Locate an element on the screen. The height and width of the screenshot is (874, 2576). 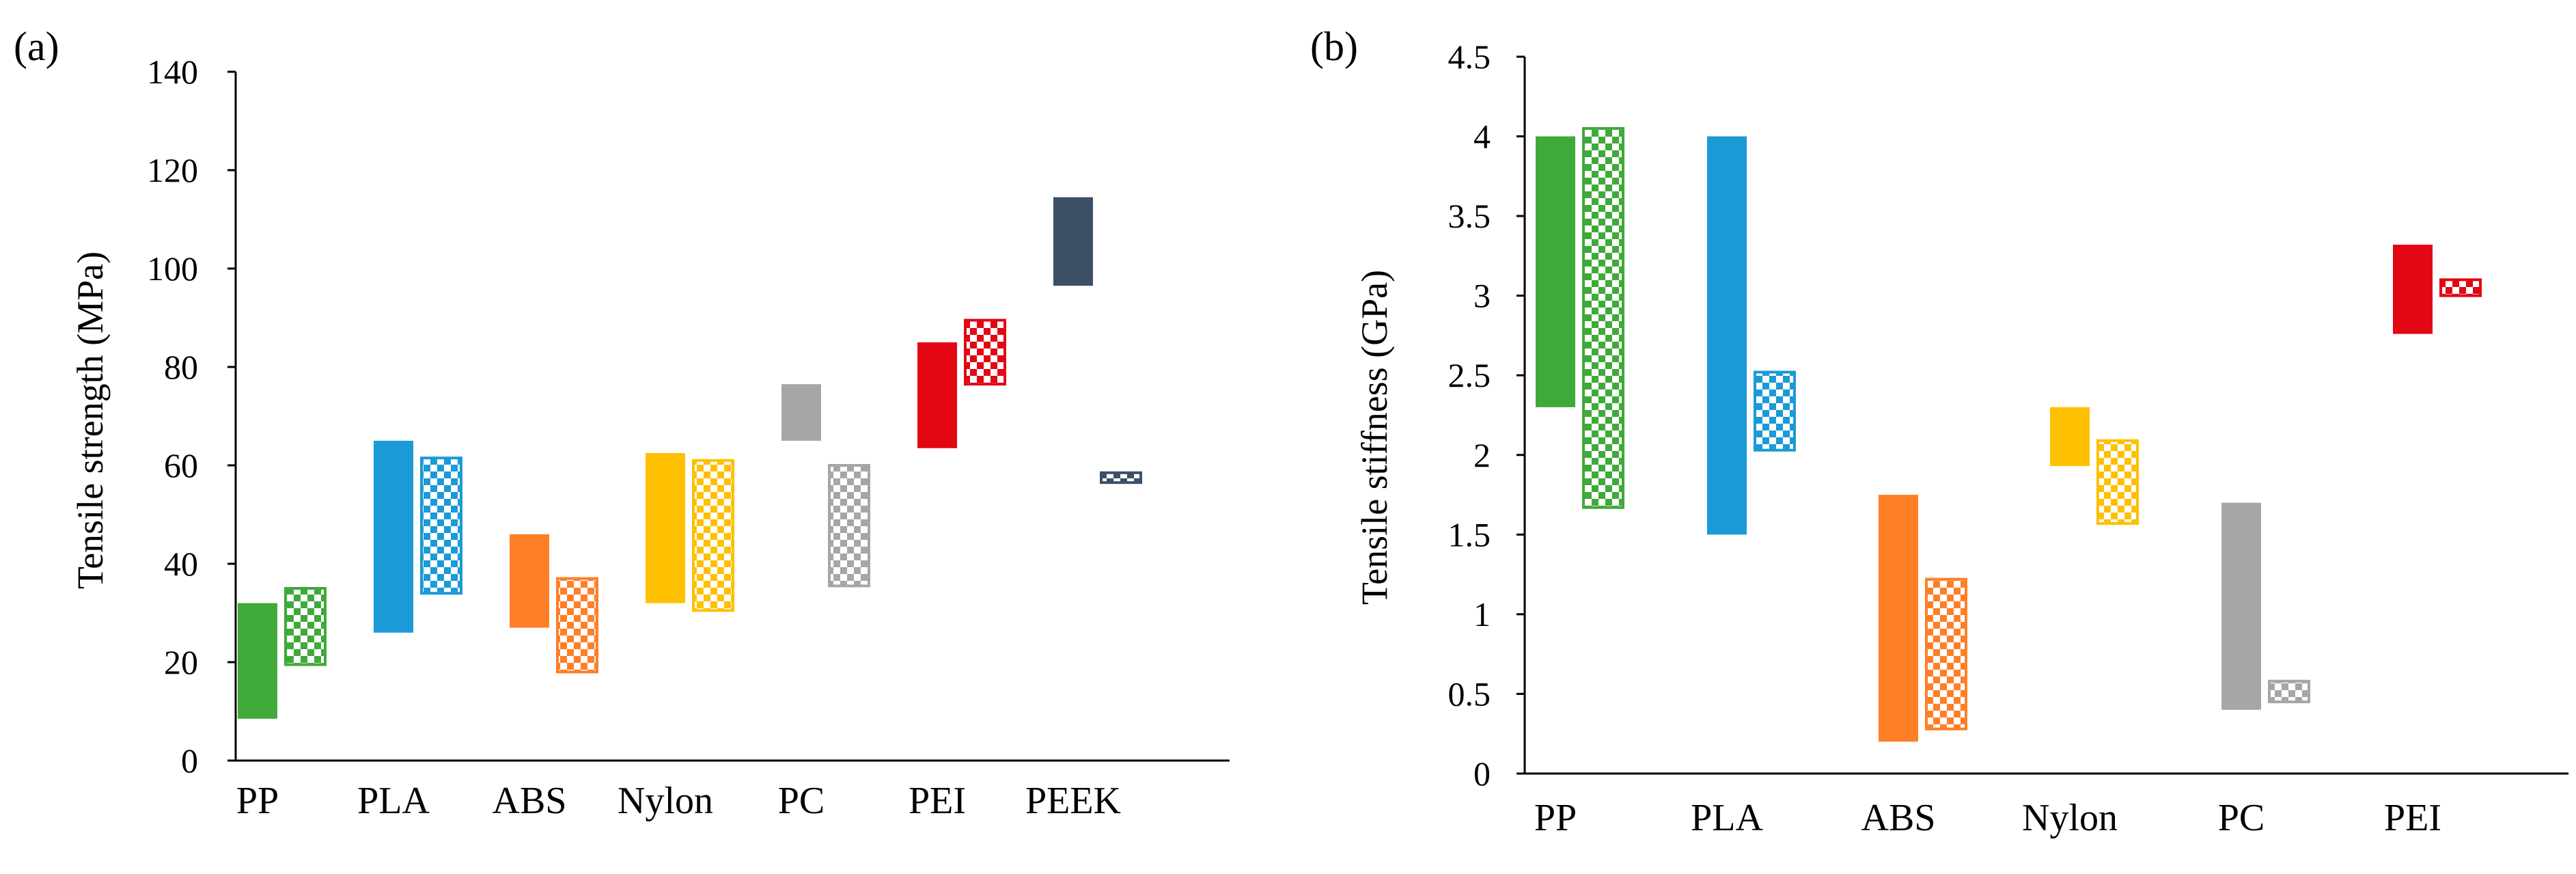
y-tick-label: 1.5 is located at coordinates (1470, 534).